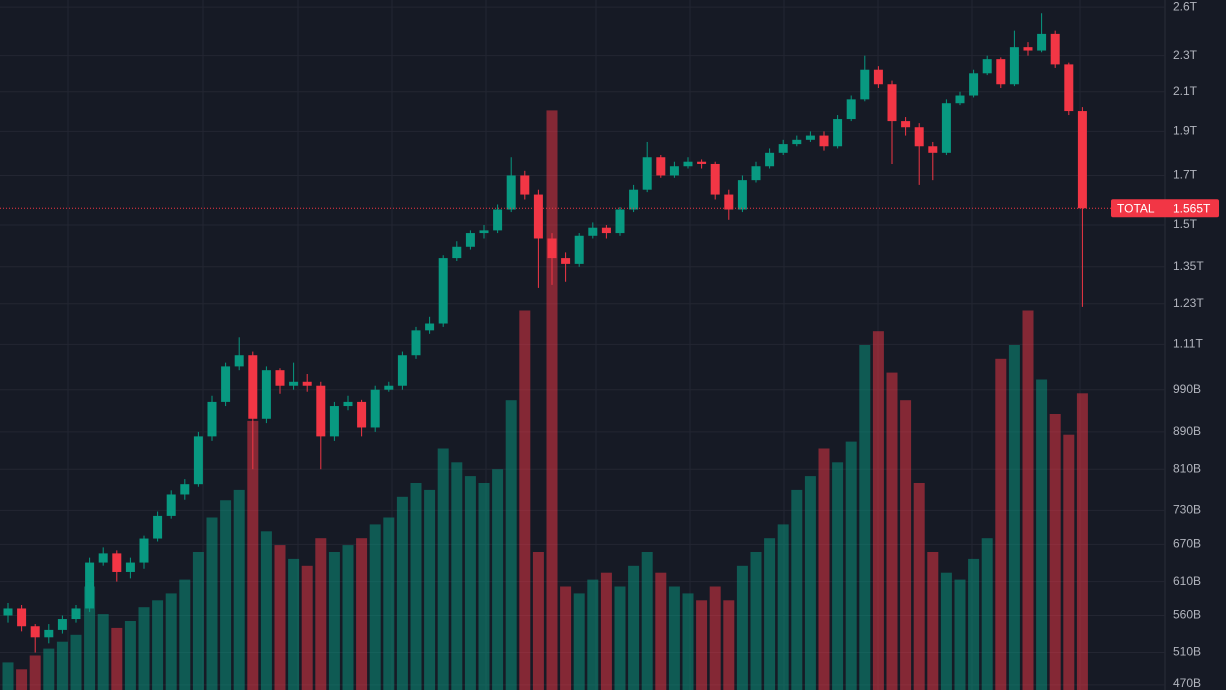 The height and width of the screenshot is (690, 1226). I want to click on y-tick-label: 670B, so click(1187, 544).